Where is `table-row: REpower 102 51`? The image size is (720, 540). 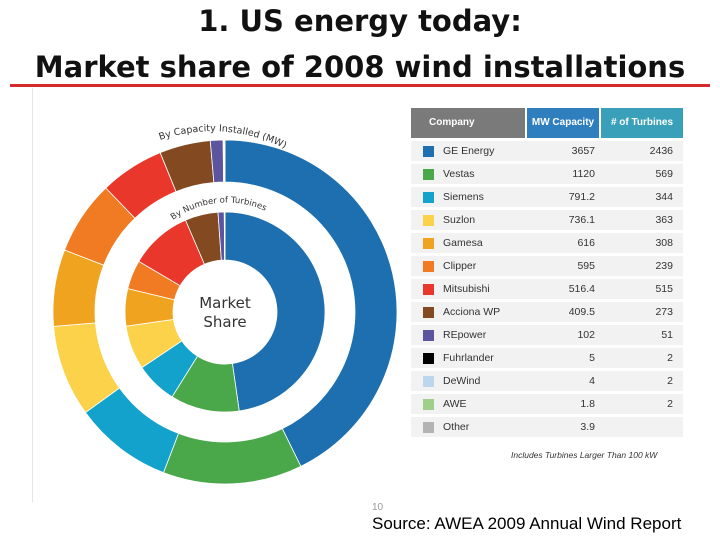 table-row: REpower 102 51 is located at coordinates (547, 335).